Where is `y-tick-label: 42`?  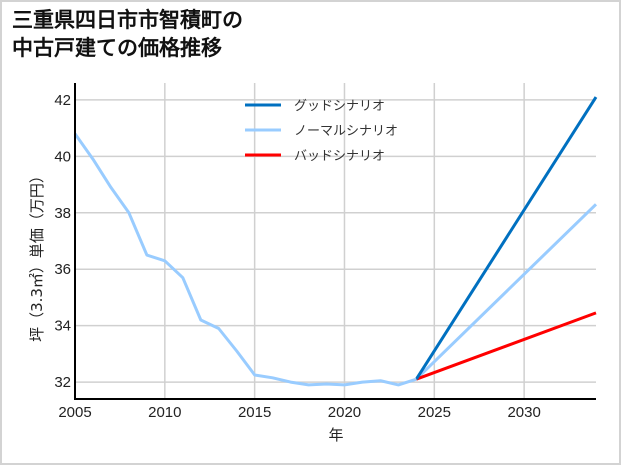 y-tick-label: 42 is located at coordinates (62, 100).